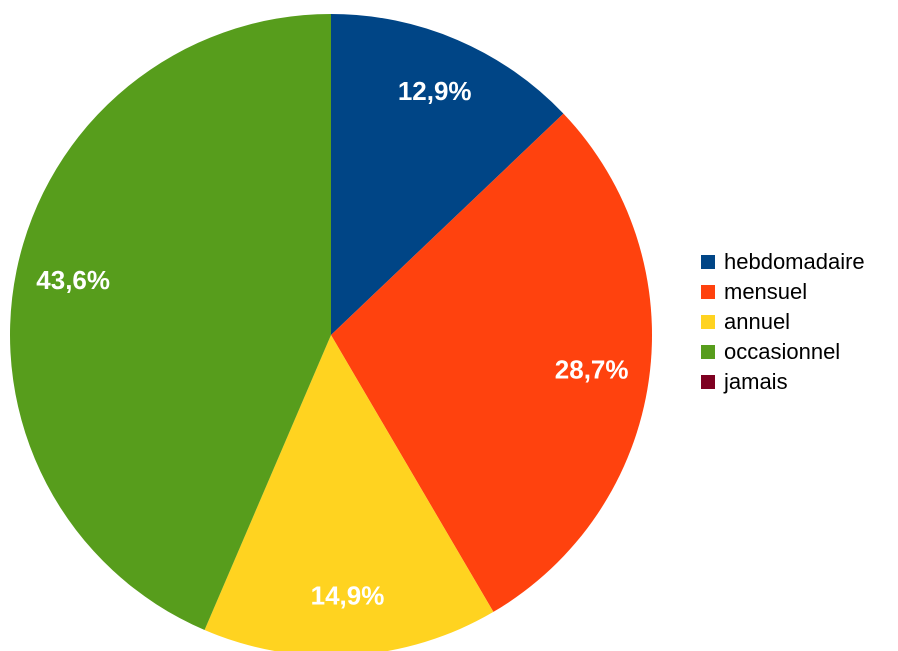 The height and width of the screenshot is (651, 898). Describe the element at coordinates (794, 261) in the screenshot. I see `legend-label-hebdomadaire: hebdomadaire` at that location.